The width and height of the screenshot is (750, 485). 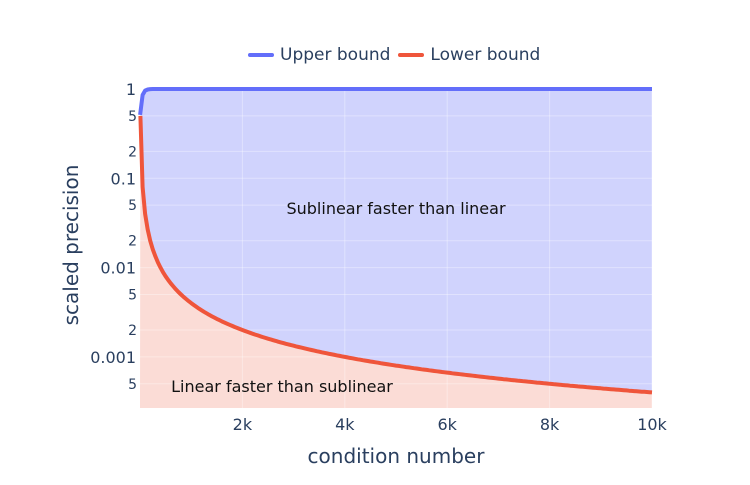 I want to click on lower-bound-swatch-icon, so click(x=411, y=55).